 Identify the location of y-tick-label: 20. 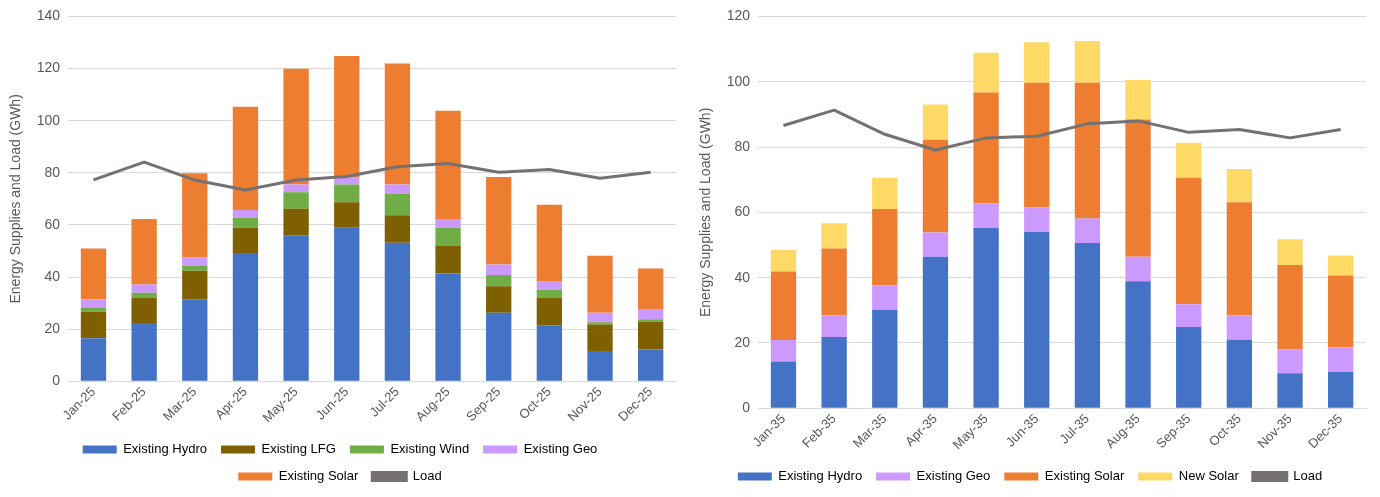
(742, 341).